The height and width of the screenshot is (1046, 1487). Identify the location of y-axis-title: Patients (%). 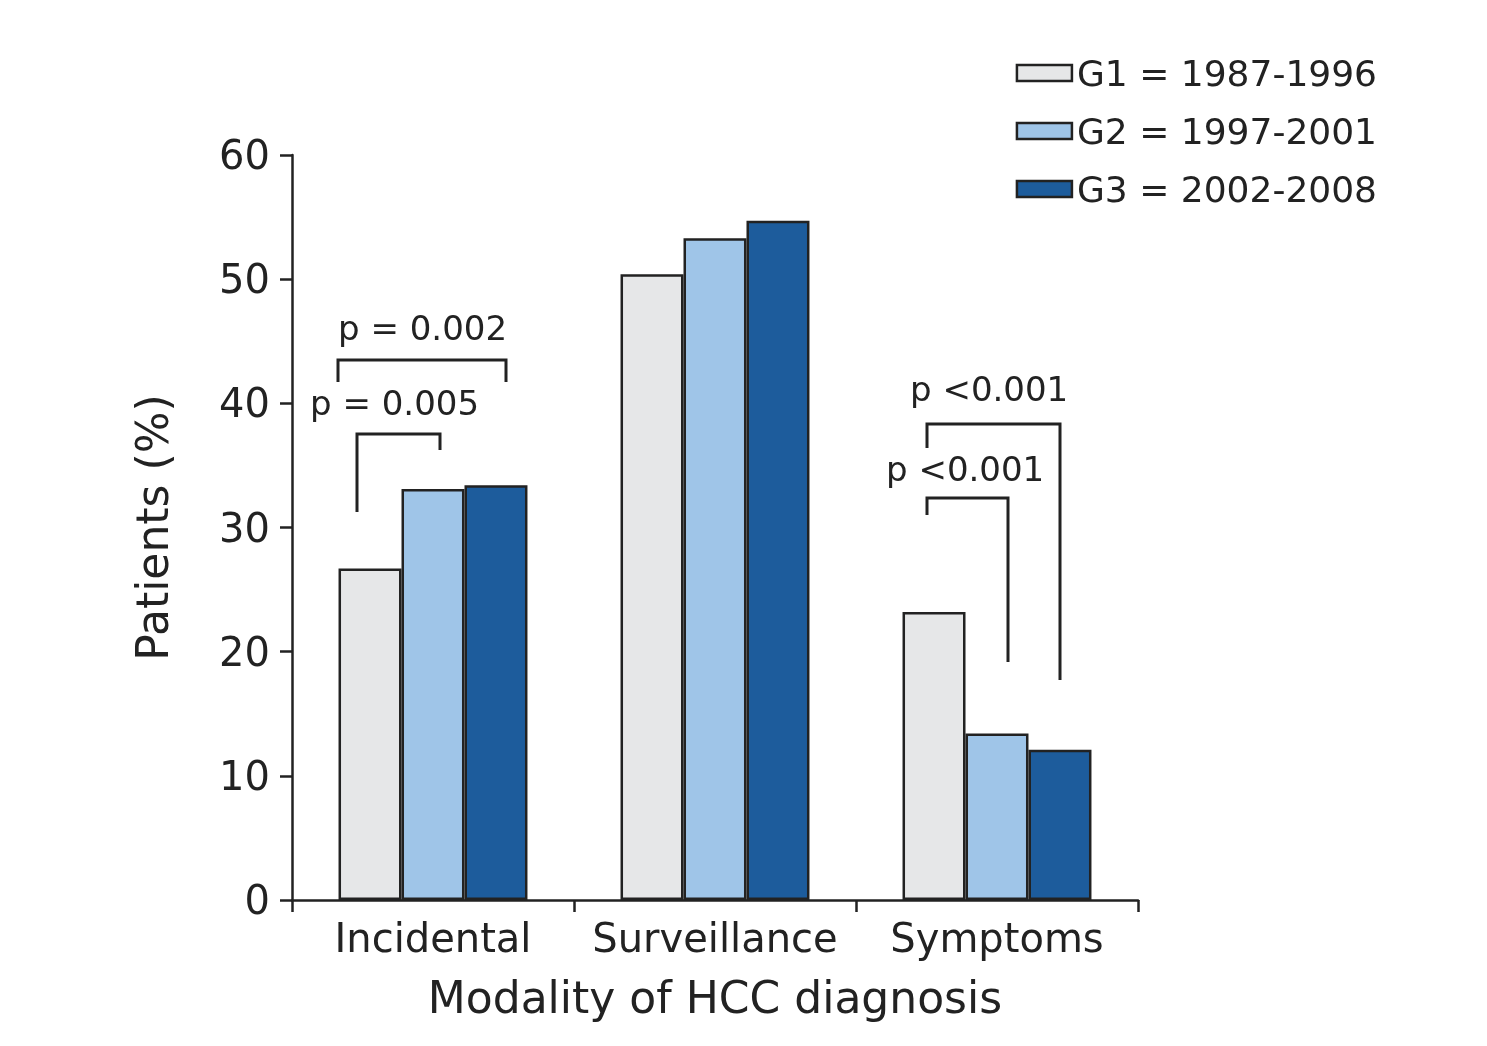
(152, 527).